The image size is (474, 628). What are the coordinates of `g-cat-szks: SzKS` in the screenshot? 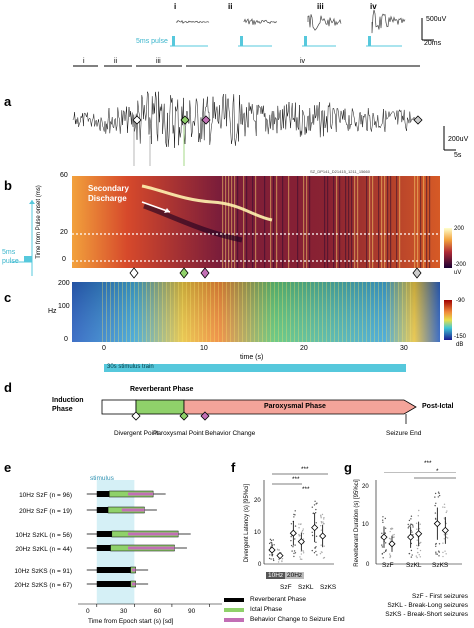 It's located at (440, 565).